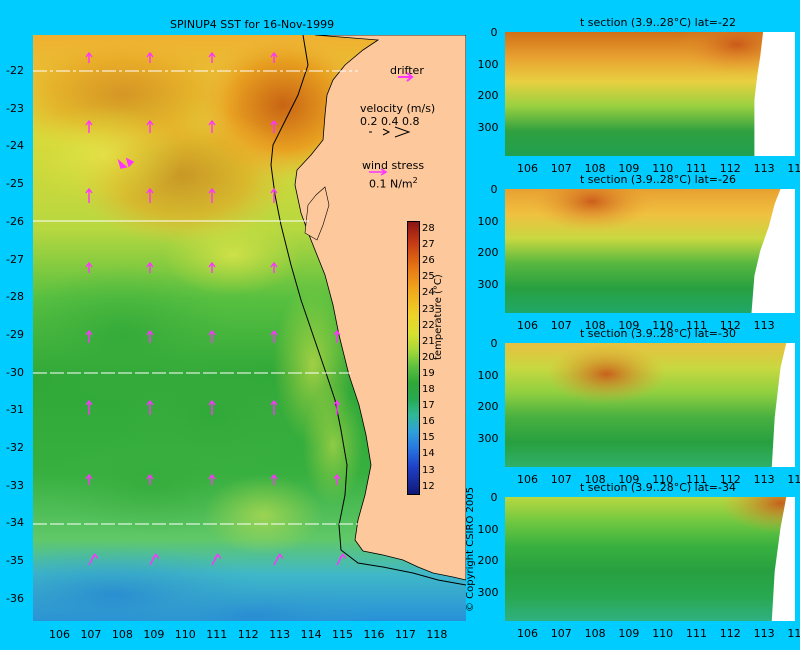 The width and height of the screenshot is (800, 650). What do you see at coordinates (437, 634) in the screenshot?
I see `map-lon-tick: 118` at bounding box center [437, 634].